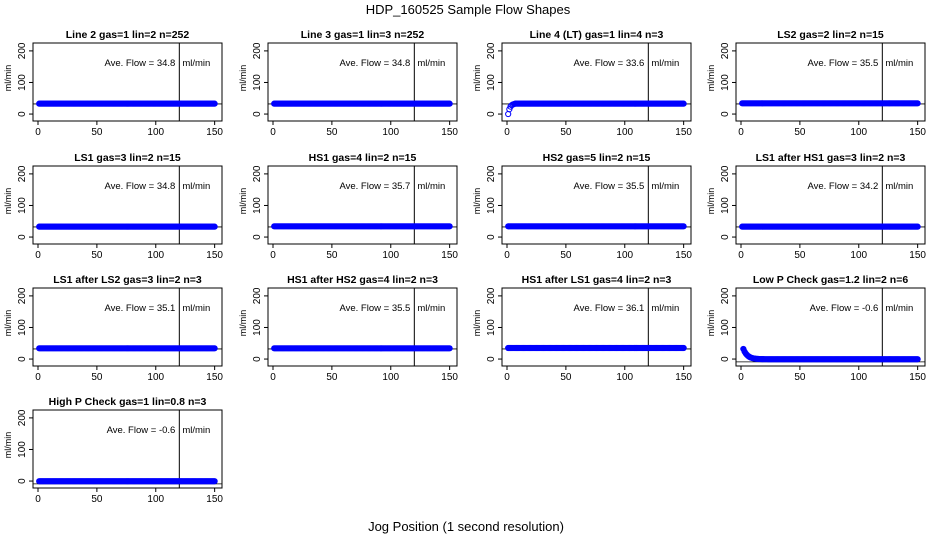  What do you see at coordinates (139, 308) in the screenshot?
I see `ave-flow-label: Ave. Flow = 35.1` at bounding box center [139, 308].